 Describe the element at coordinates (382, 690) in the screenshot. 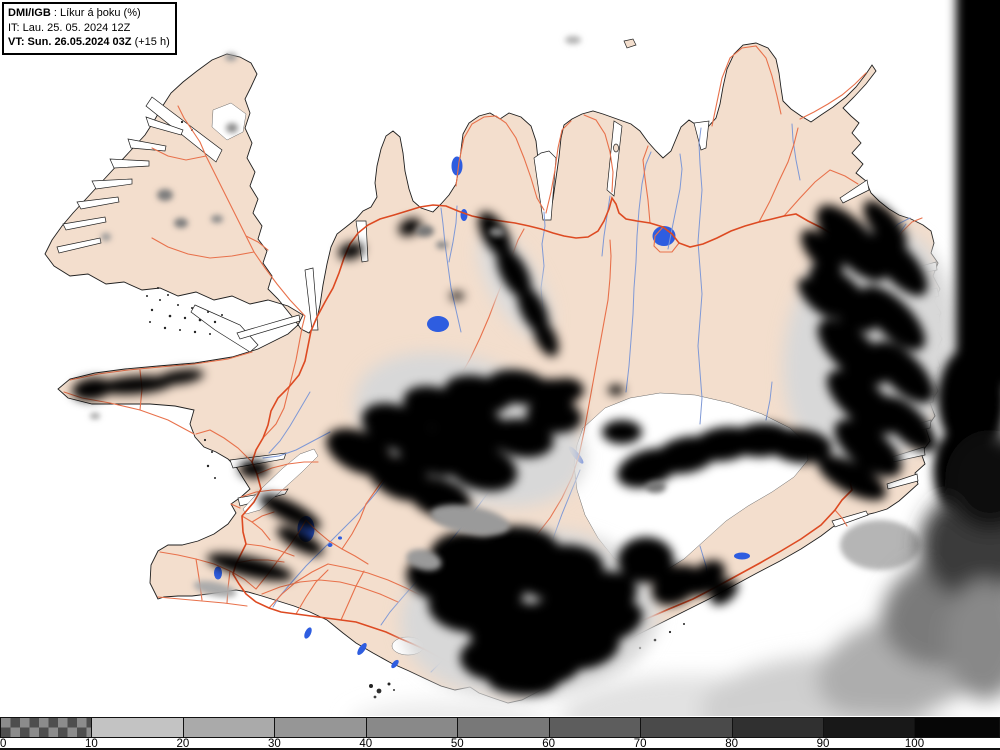

I see `vestmannaeyjar-islets` at that location.